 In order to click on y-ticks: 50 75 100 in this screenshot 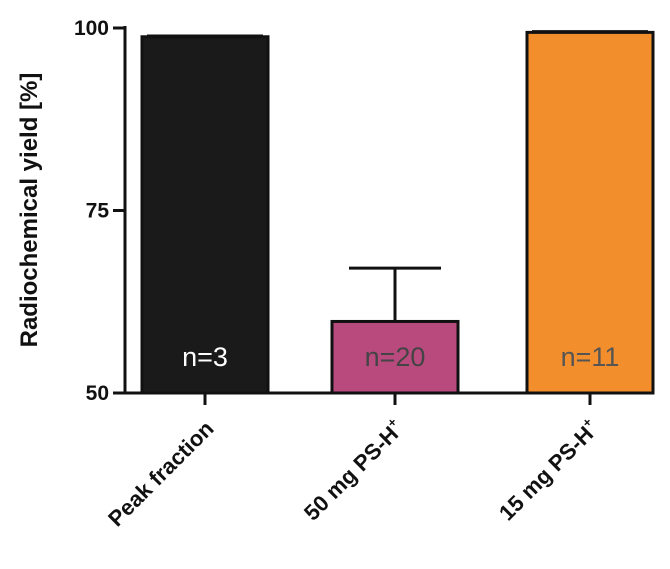, I will do `click(99, 211)`.